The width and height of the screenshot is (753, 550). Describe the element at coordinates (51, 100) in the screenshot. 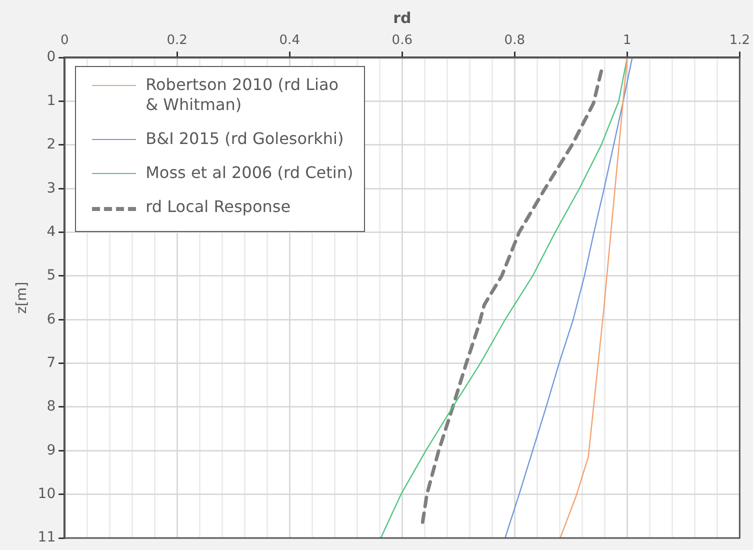

I see `y-tick-label: 1` at that location.